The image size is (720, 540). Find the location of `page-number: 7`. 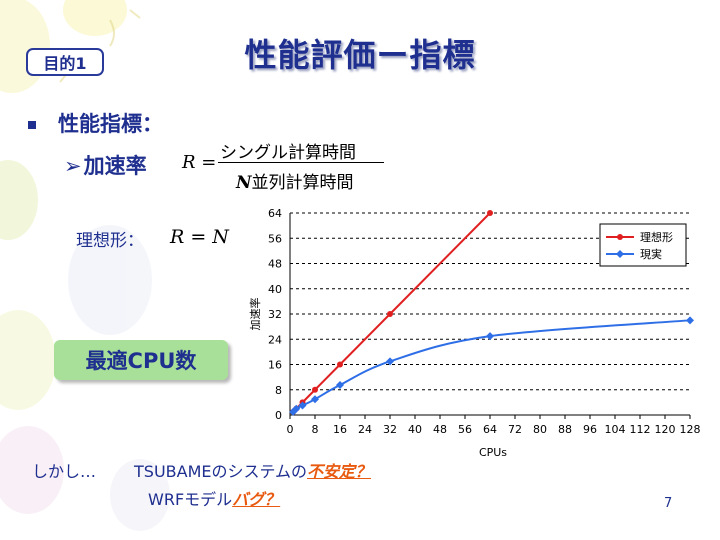

page-number: 7 is located at coordinates (668, 503).